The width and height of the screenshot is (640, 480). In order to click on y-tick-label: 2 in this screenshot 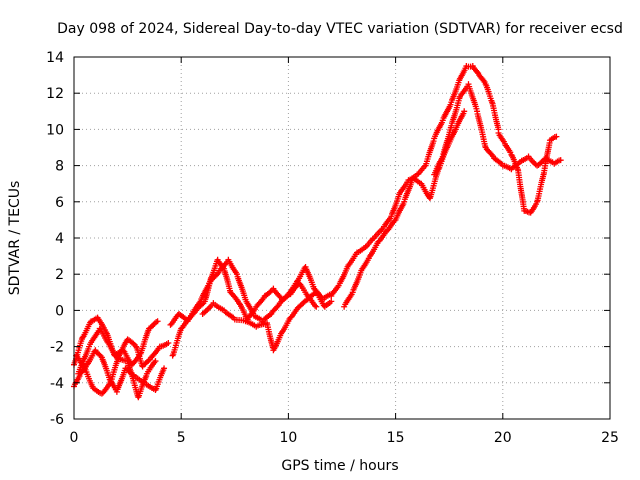, I will do `click(59, 275)`.